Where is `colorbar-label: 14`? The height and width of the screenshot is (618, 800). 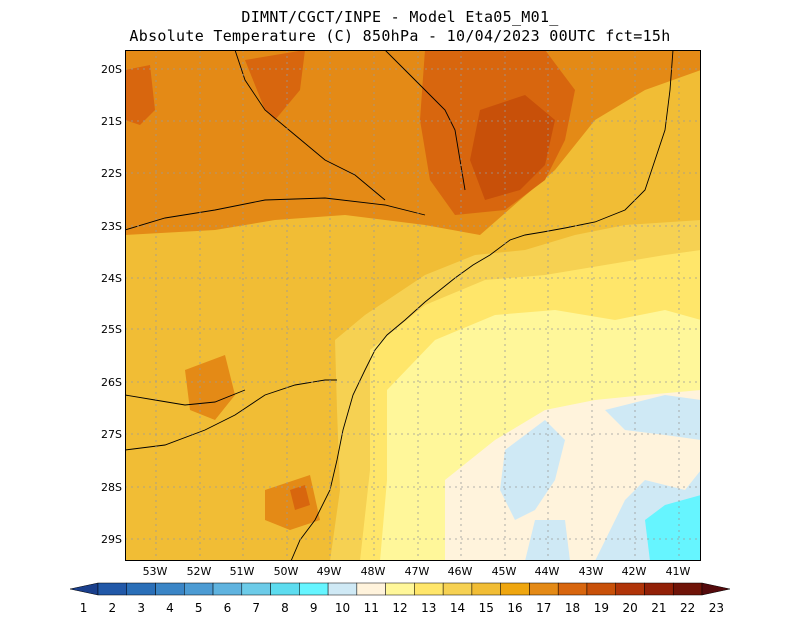 colorbar-label: 14 is located at coordinates (457, 608).